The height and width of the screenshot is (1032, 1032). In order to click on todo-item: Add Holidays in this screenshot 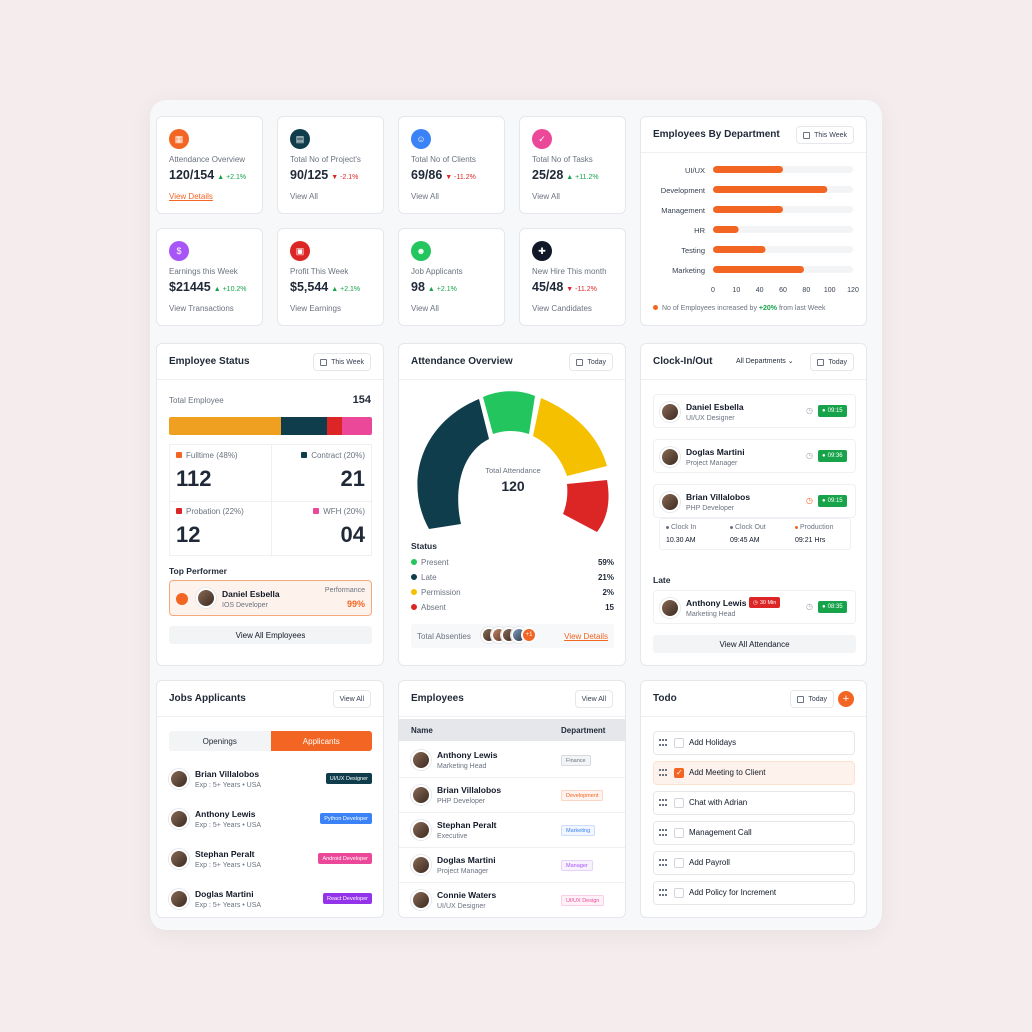, I will do `click(754, 743)`.